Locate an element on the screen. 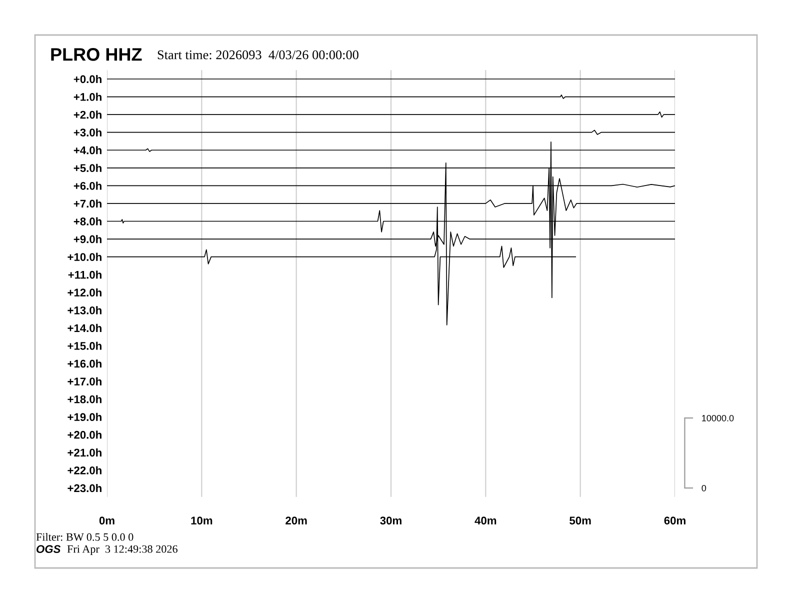  y-tick-label: +15.0h is located at coordinates (85, 346).